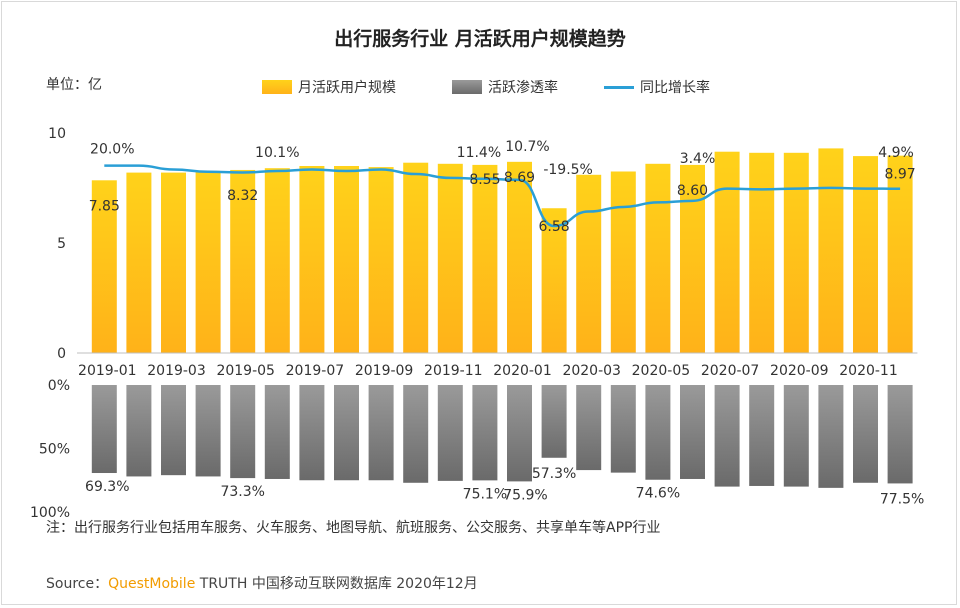 Image resolution: width=960 pixels, height=608 pixels. Describe the element at coordinates (107, 487) in the screenshot. I see `penetration-label-2019-01: 69.3%` at that location.